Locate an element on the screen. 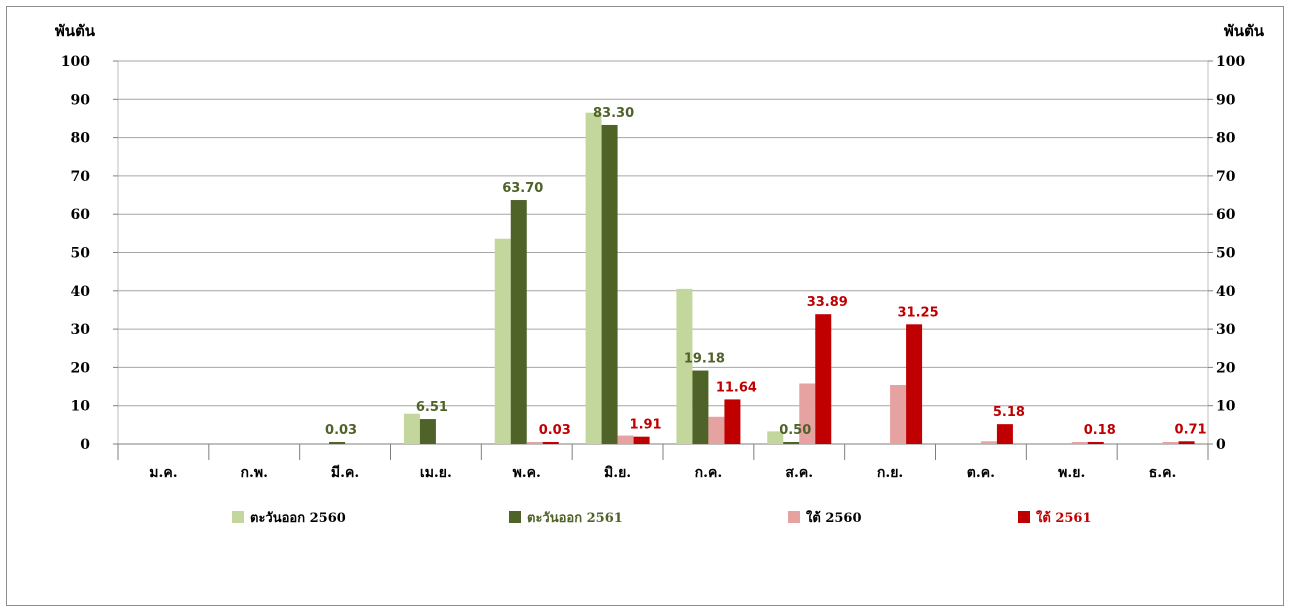  legend-label: ตะวันออก 2561 is located at coordinates (575, 518).